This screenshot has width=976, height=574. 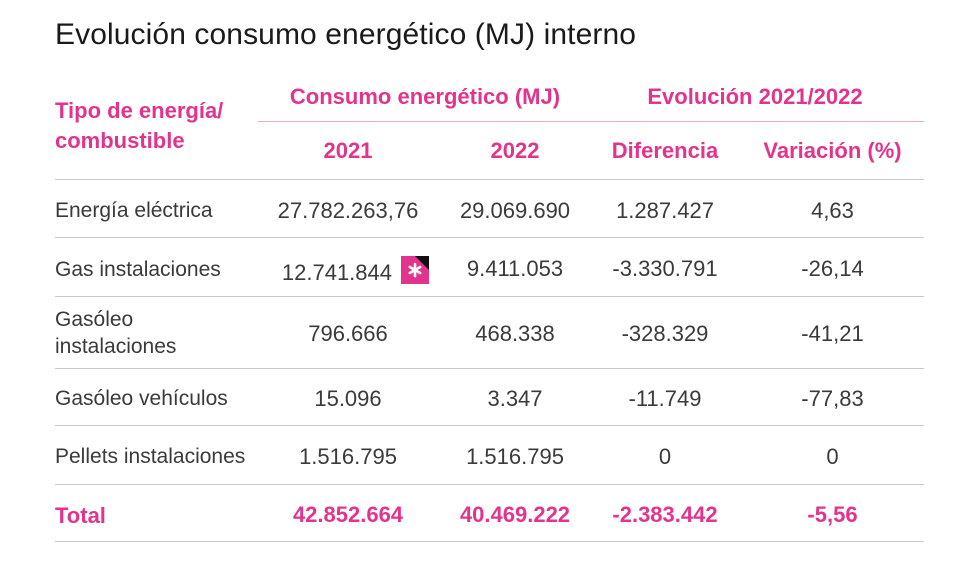 What do you see at coordinates (515, 333) in the screenshot?
I see `cell-2022: 468.338` at bounding box center [515, 333].